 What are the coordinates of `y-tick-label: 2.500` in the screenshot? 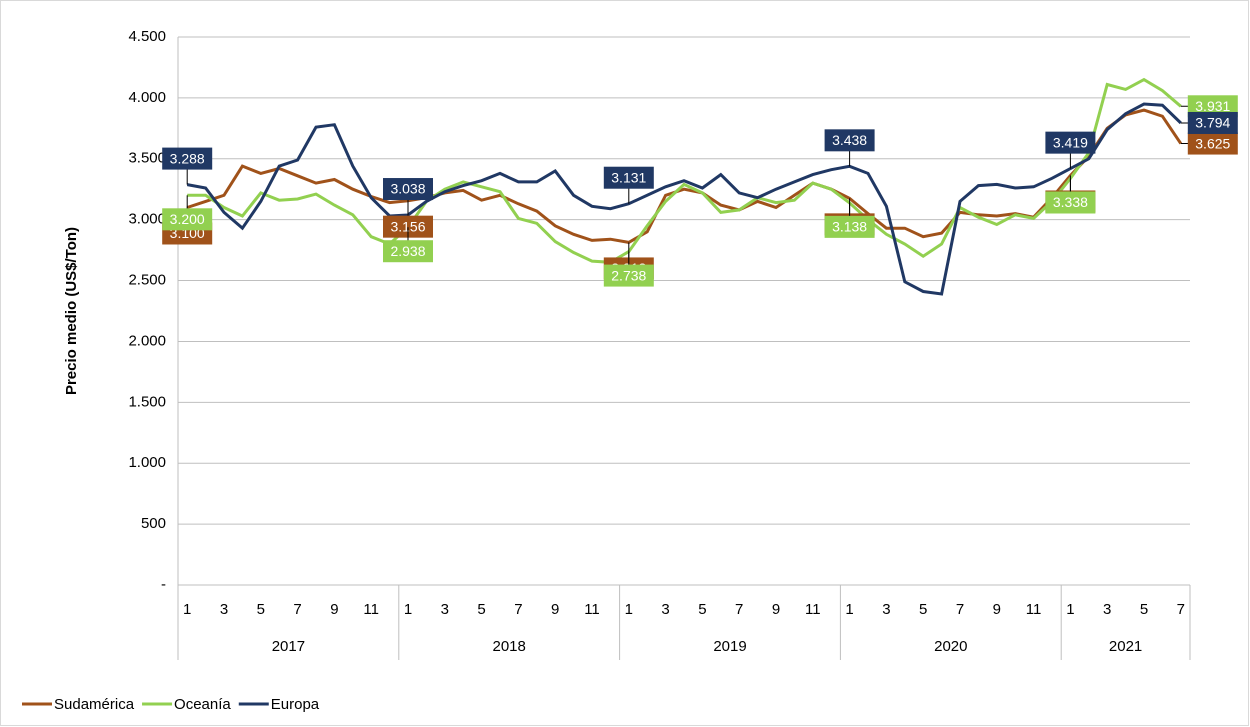 It's located at (147, 280).